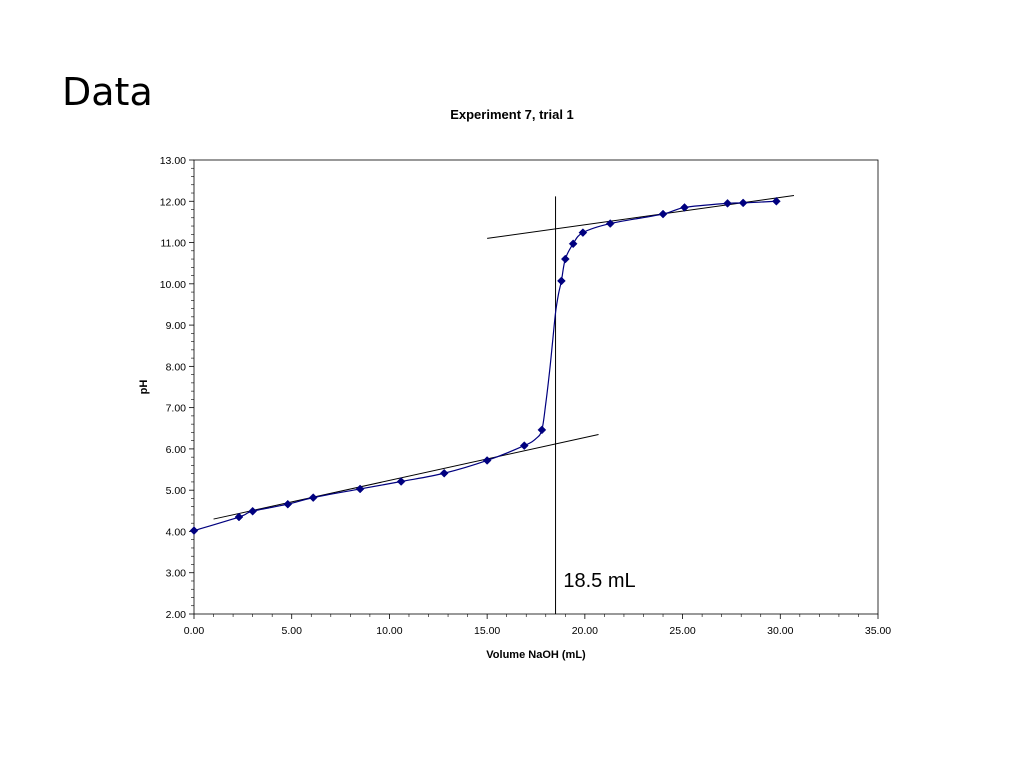 Image resolution: width=1024 pixels, height=768 pixels. Describe the element at coordinates (599, 581) in the screenshot. I see `endpoint-annotation: 18.5 mL` at that location.